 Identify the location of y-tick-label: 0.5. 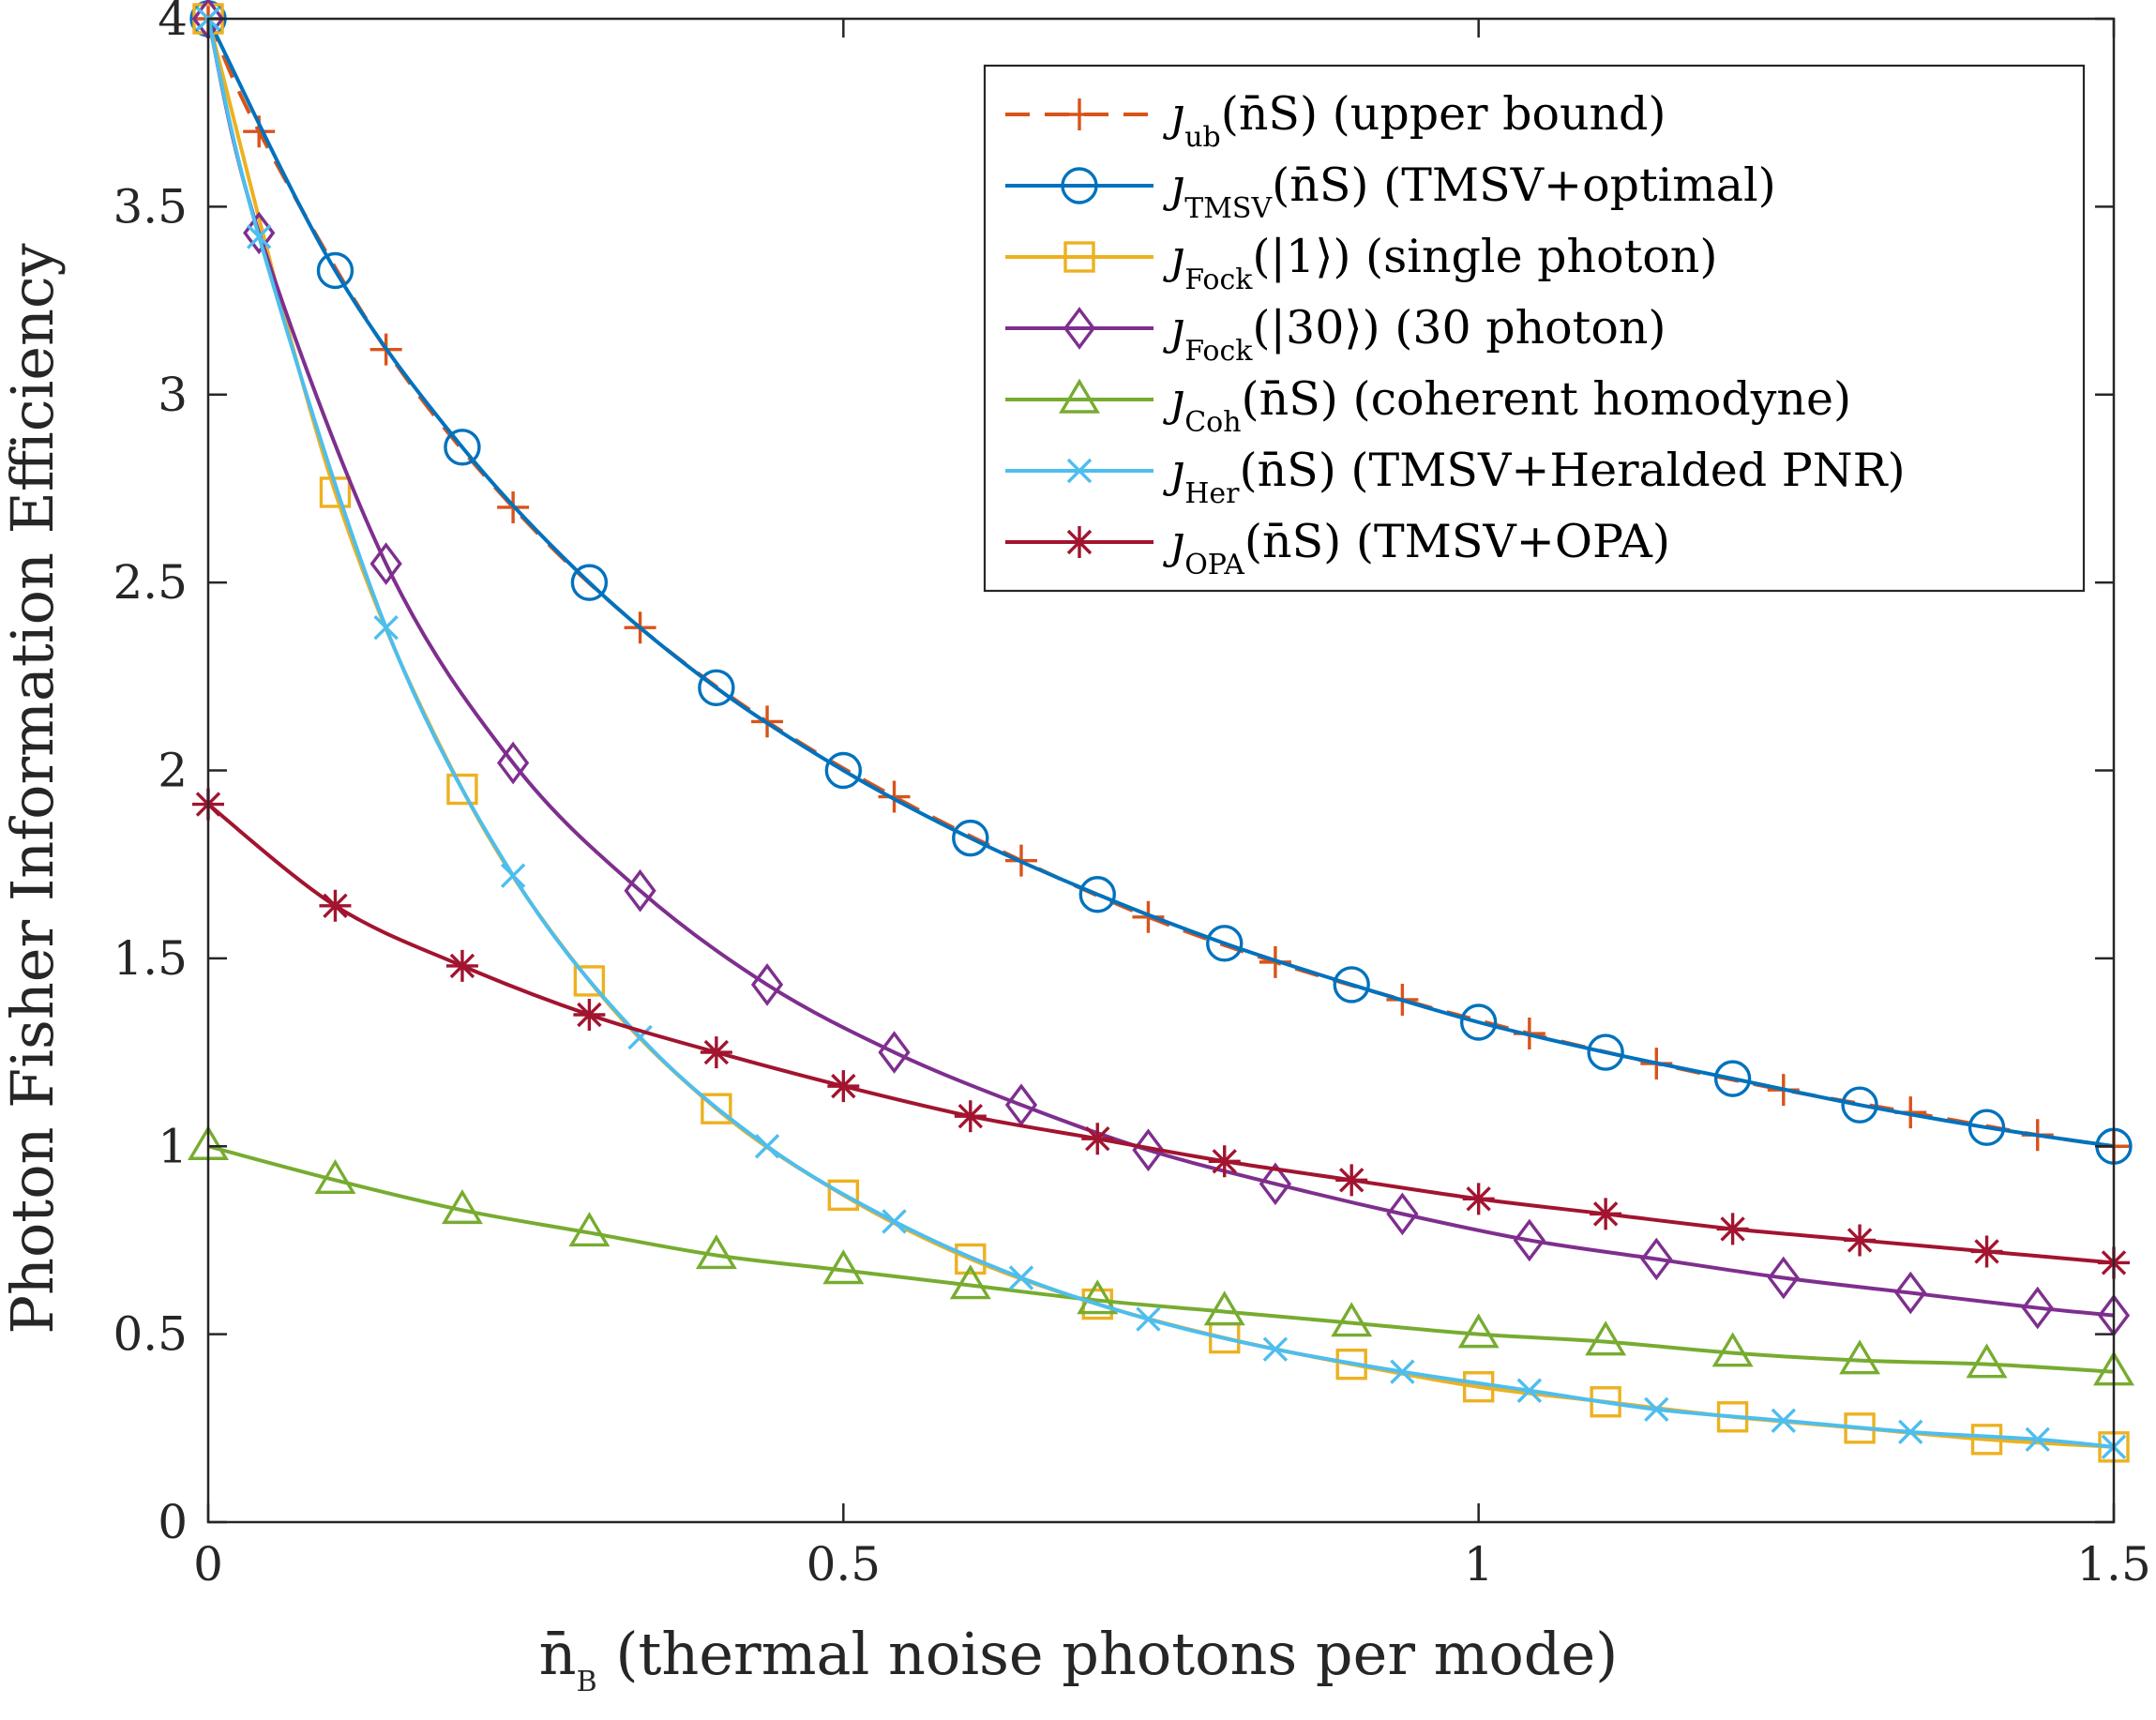
(150, 1334).